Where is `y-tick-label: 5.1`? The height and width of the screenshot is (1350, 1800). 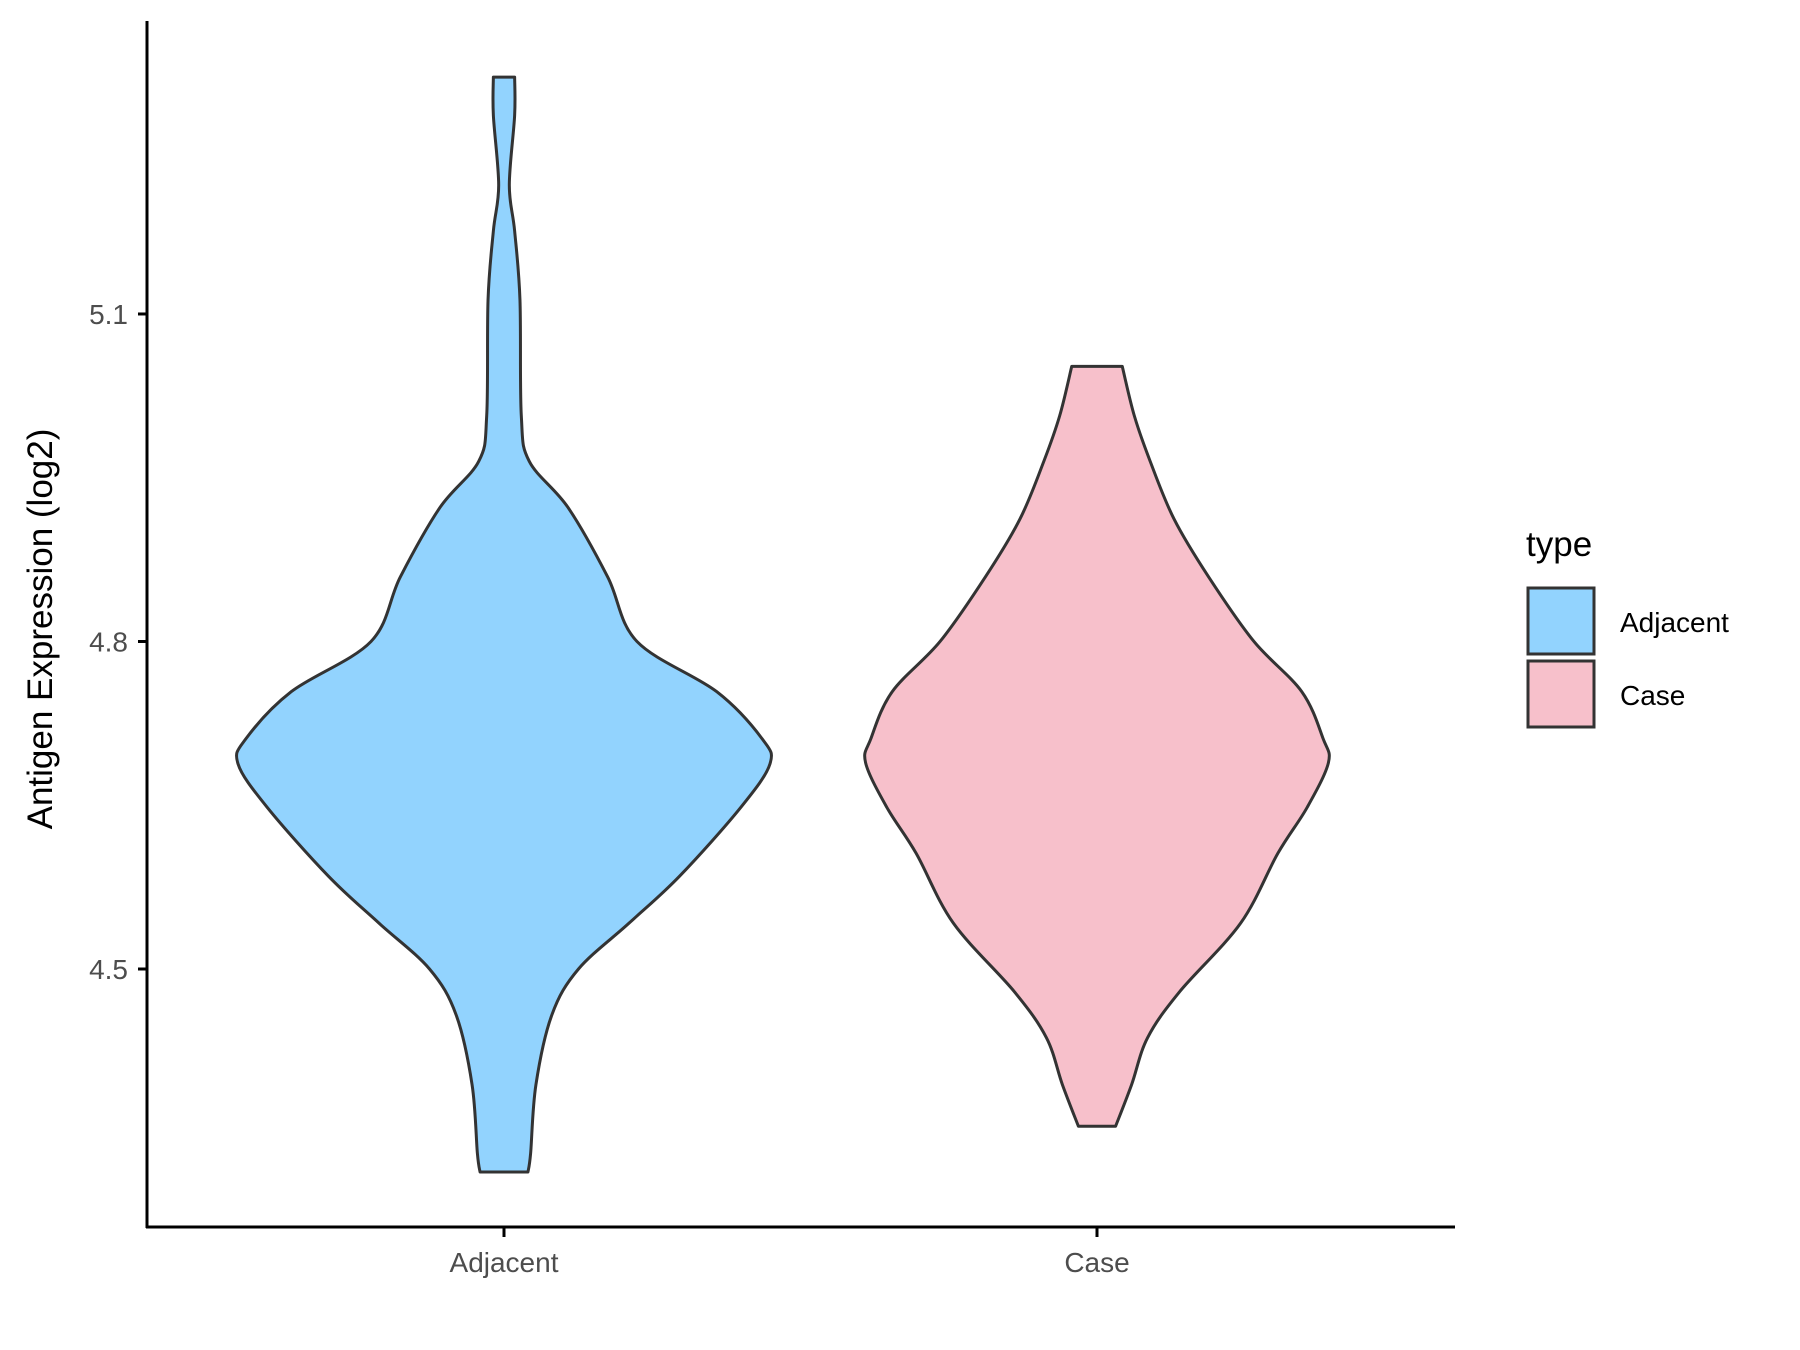
y-tick-label: 5.1 is located at coordinates (108, 314).